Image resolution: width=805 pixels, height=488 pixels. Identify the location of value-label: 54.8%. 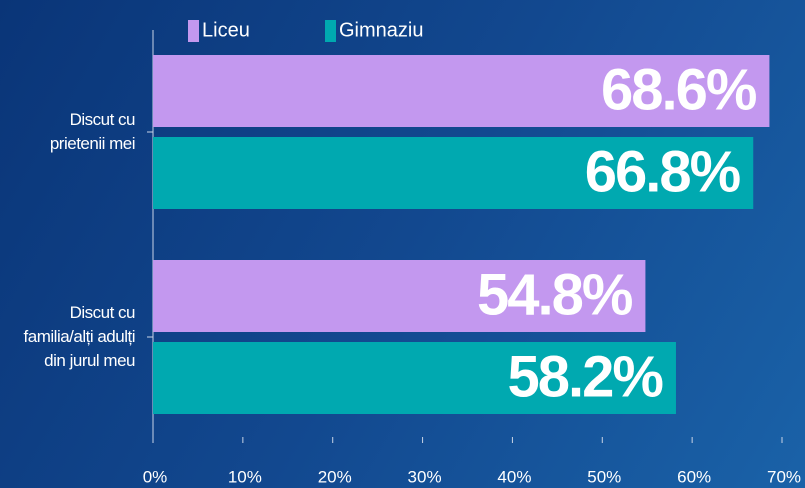
(555, 294).